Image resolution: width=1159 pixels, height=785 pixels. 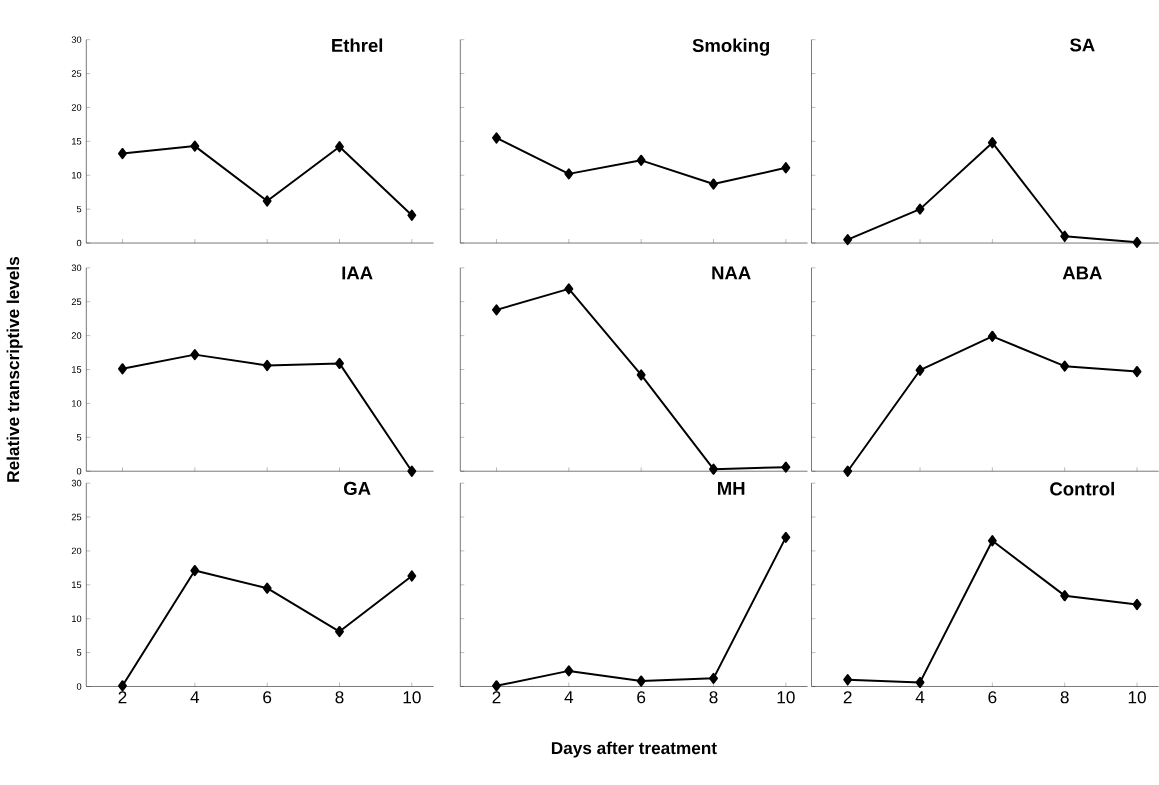 I want to click on chart-title: Control, so click(x=1082, y=489).